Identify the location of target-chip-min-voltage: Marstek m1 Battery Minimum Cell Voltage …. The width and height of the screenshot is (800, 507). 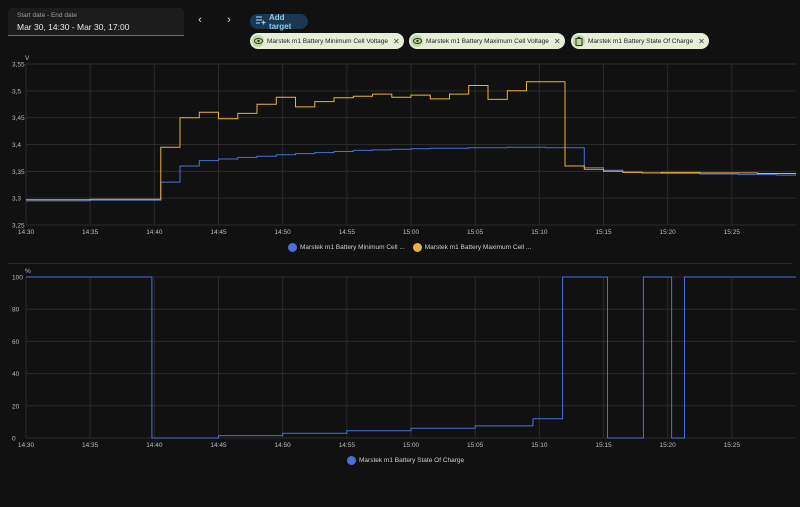
(327, 41).